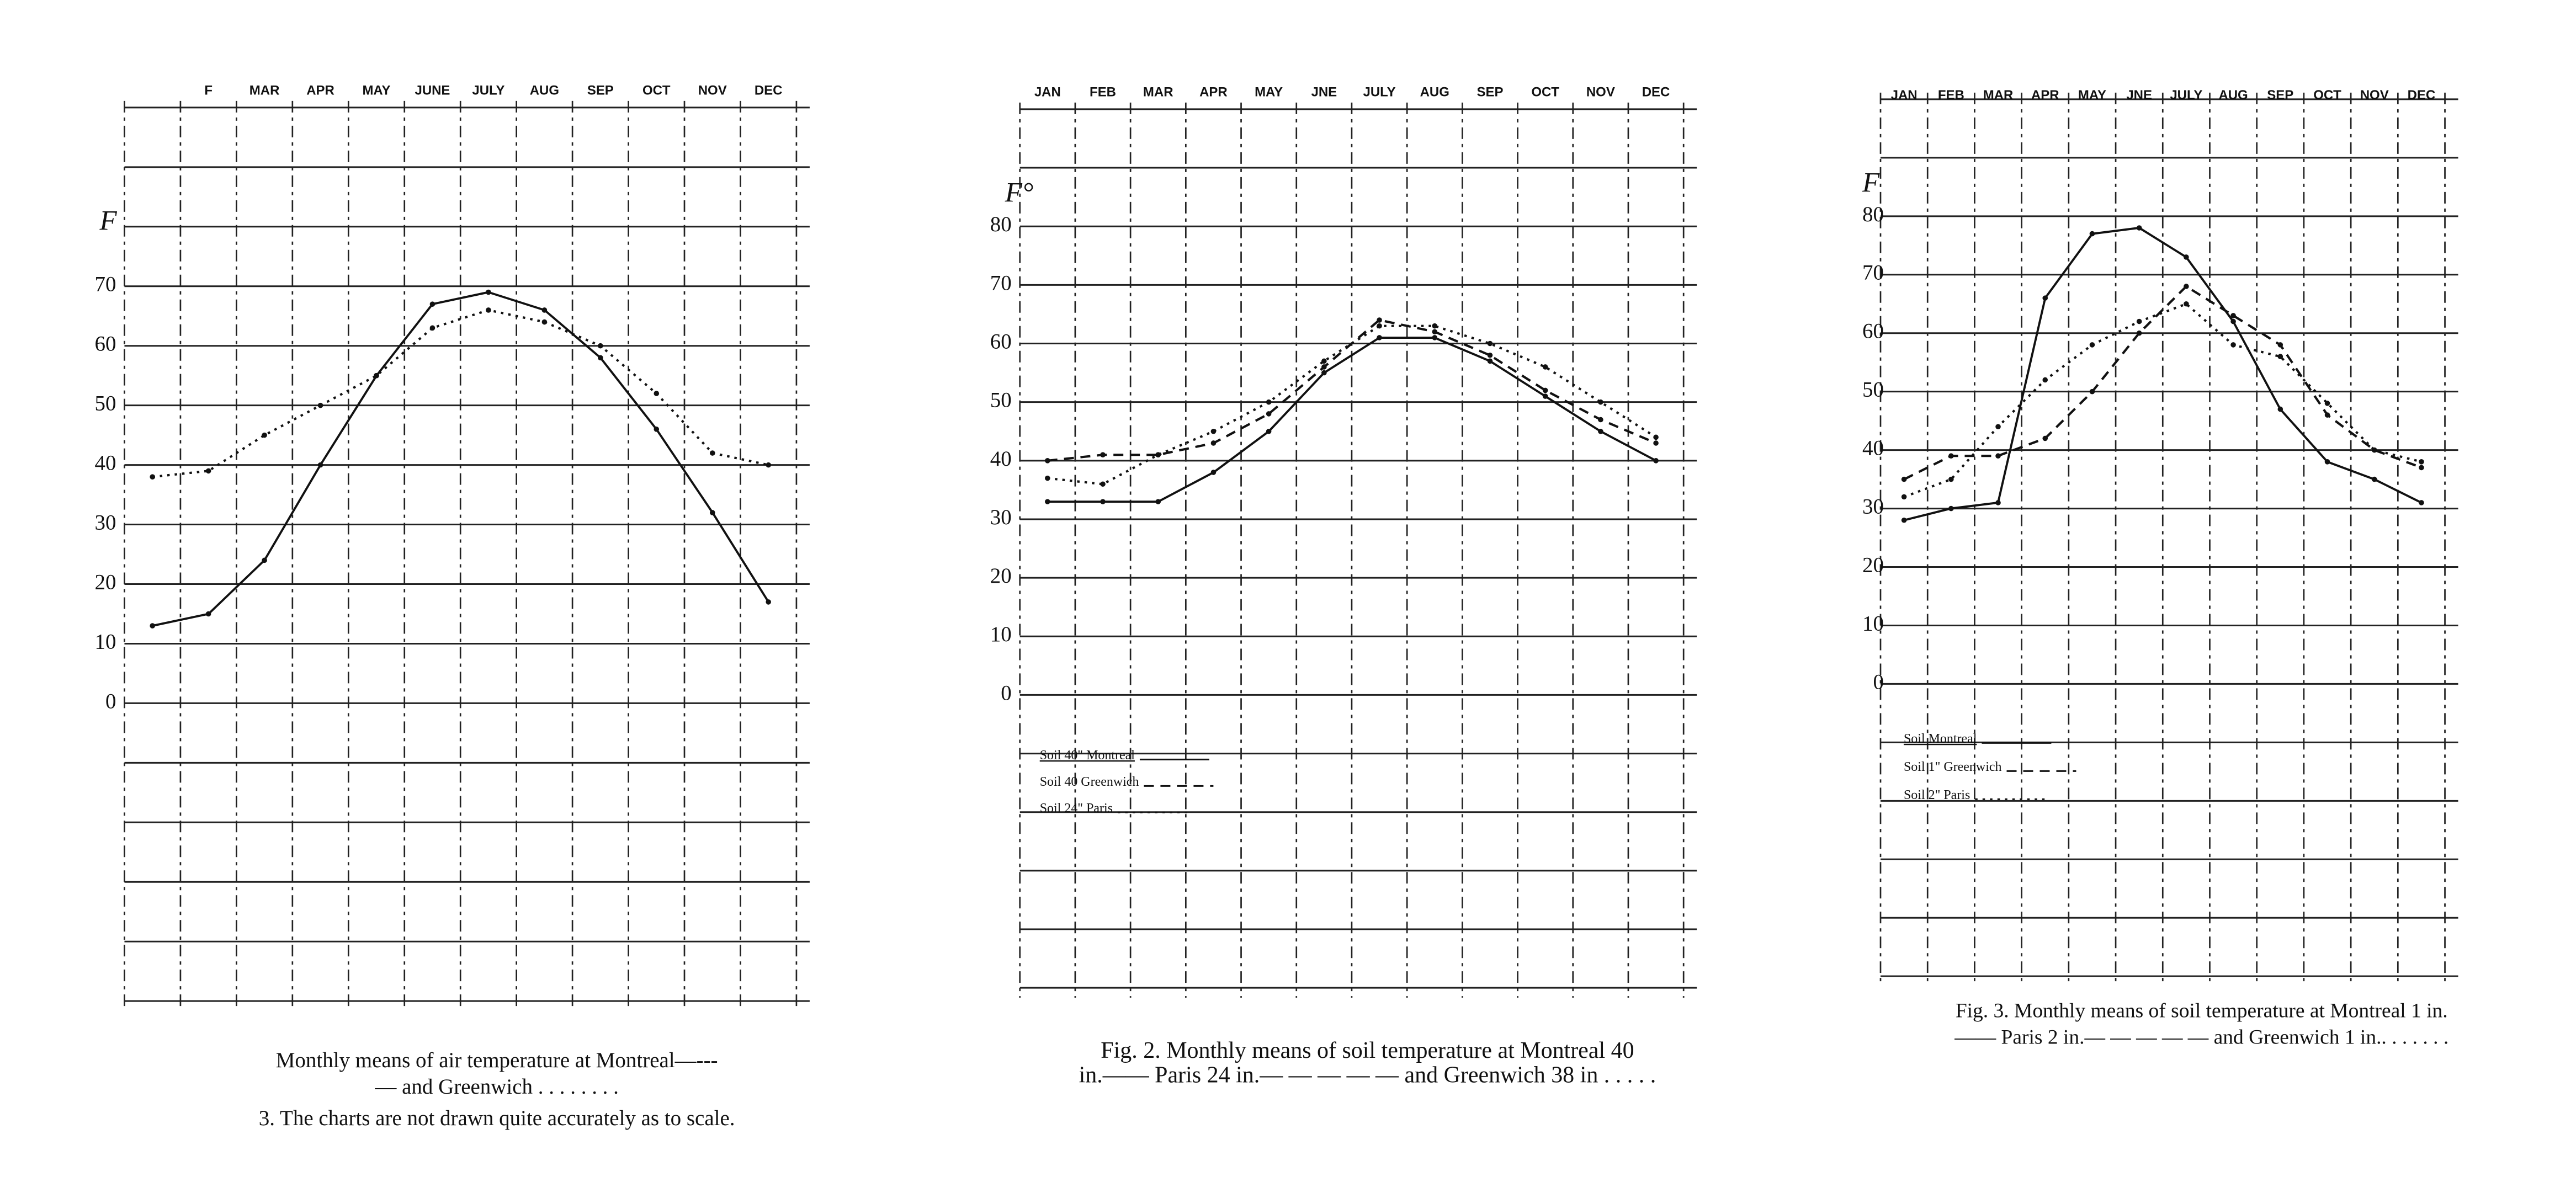 This screenshot has height=1193, width=2576. Describe the element at coordinates (105, 641) in the screenshot. I see `y-tick-label: 10` at that location.